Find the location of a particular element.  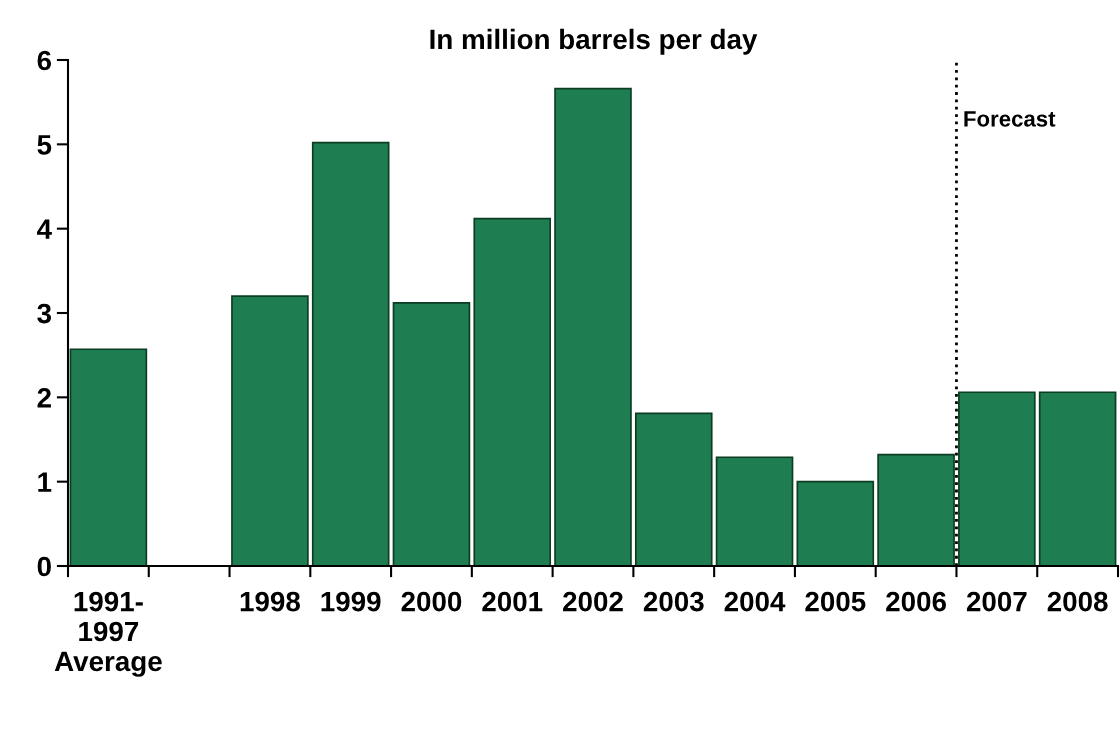

x-tick-label: 2001 is located at coordinates (512, 601).